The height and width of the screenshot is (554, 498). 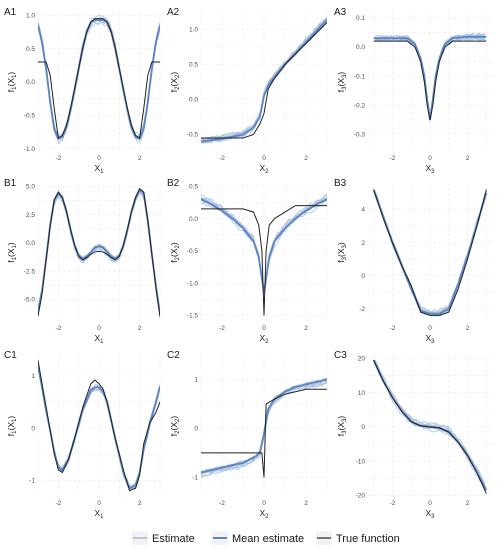 I want to click on panel-B1: -2 0 2 -5.0 -2.5 0.0 2.5 5.0 X1 f1(X1) B1, so click(x=82, y=261).